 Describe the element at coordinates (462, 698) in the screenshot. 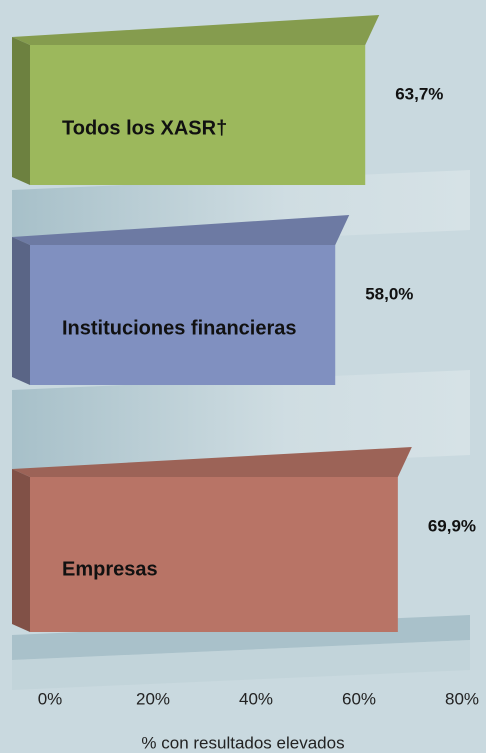

I see `x-tick-label: 80%` at that location.